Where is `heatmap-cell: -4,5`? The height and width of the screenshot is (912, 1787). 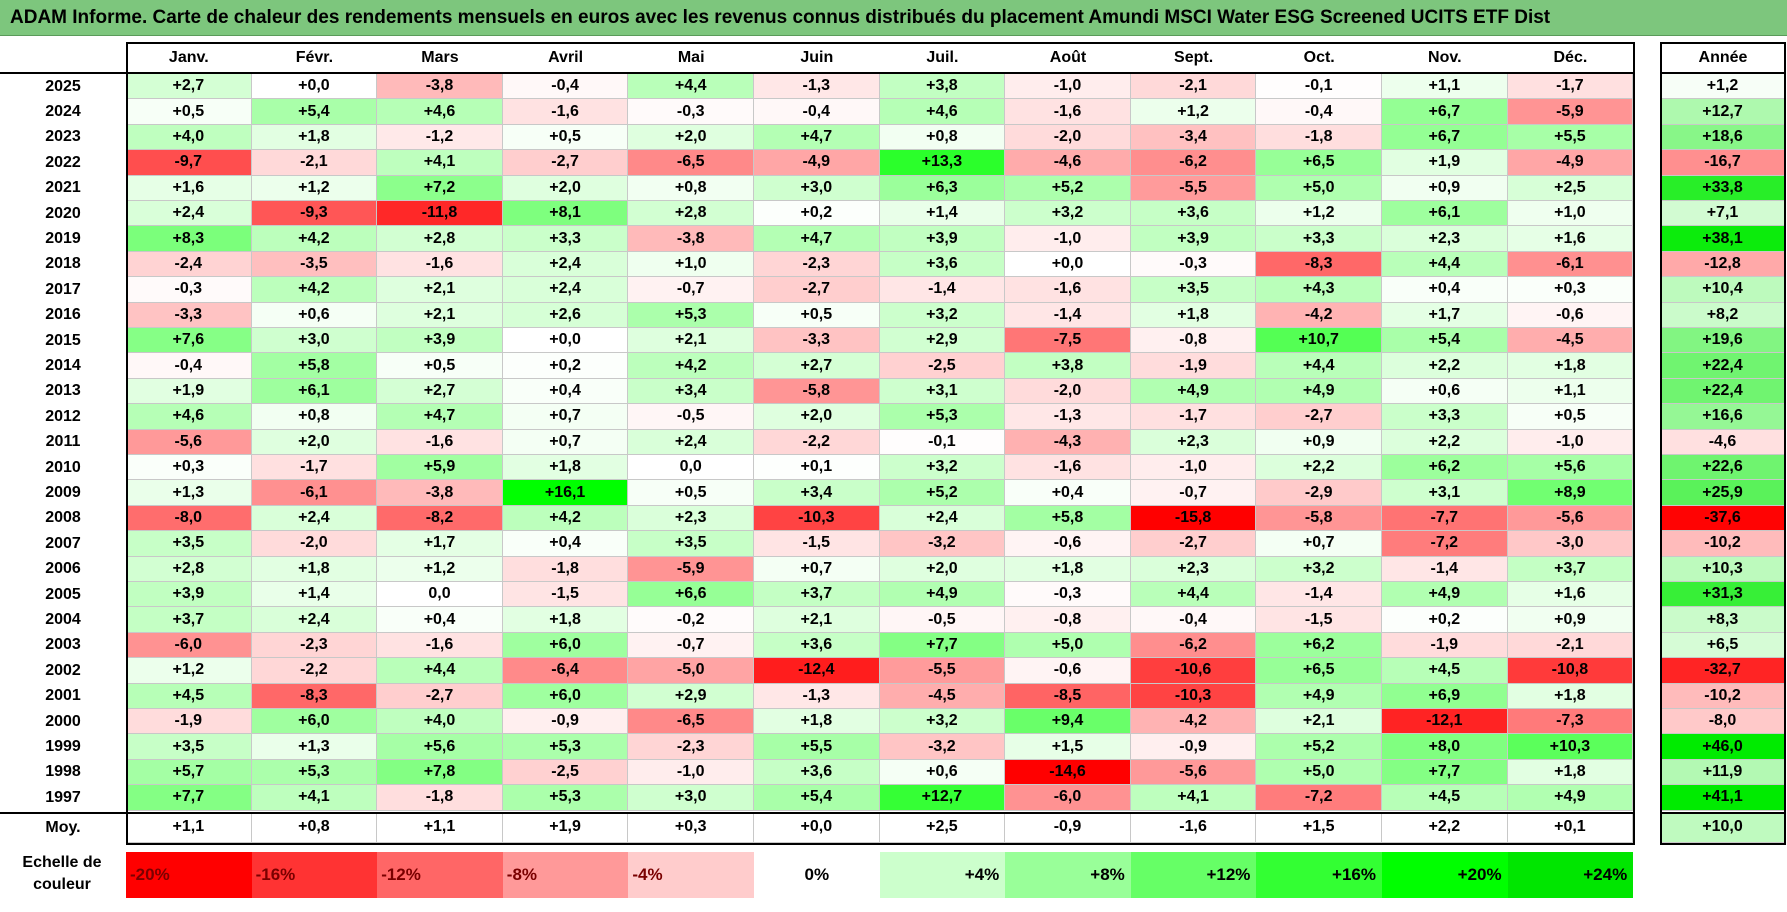 heatmap-cell: -4,5 is located at coordinates (1570, 341).